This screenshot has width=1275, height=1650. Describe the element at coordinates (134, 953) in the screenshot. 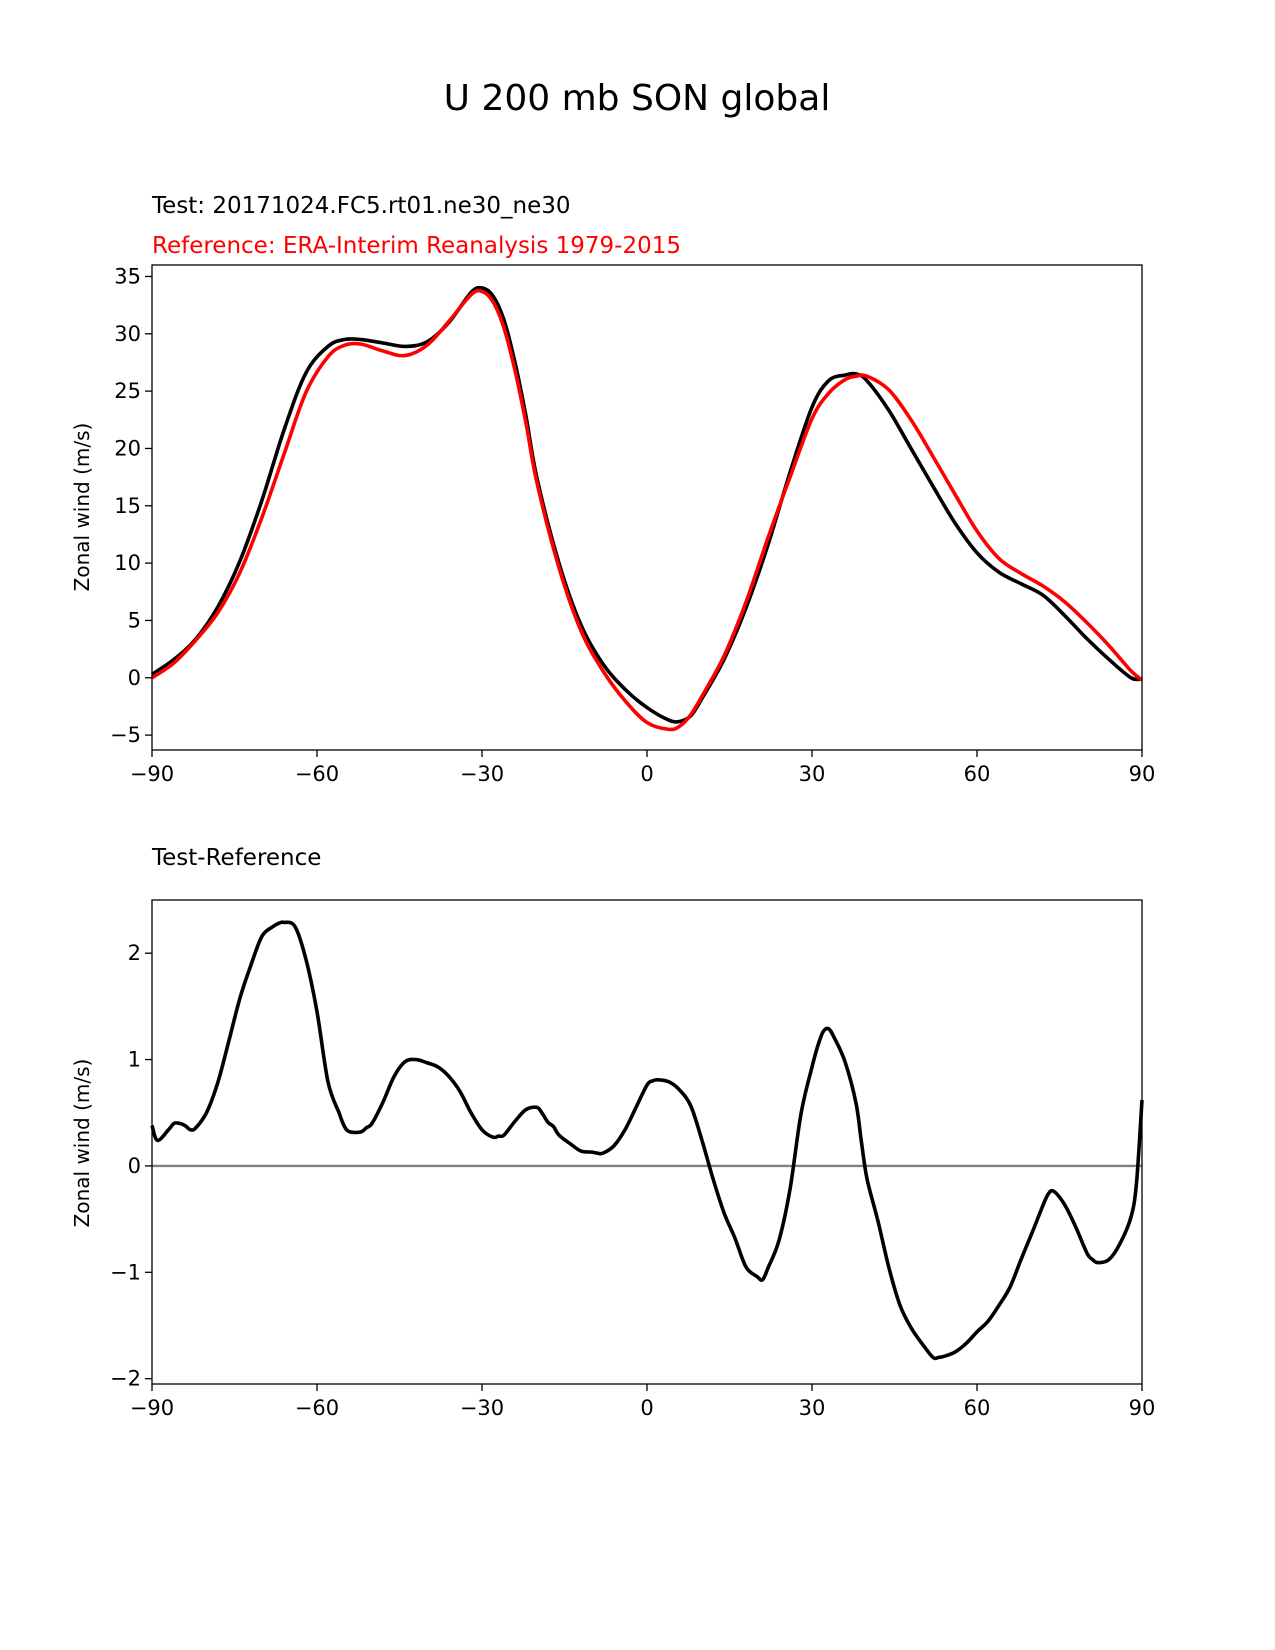

I see `y-tick-label: 2` at that location.